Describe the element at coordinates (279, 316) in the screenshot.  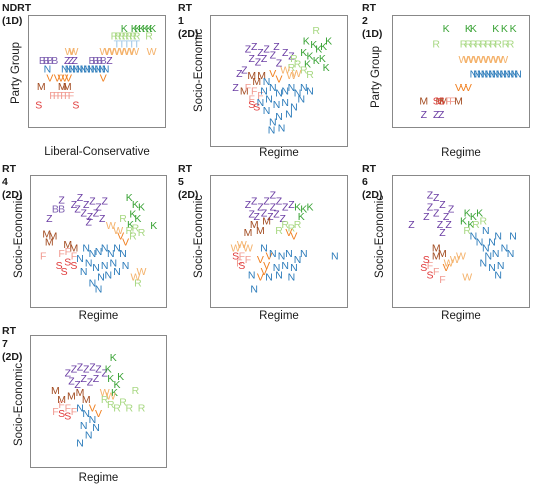
I see `x-axis-label: Regime` at that location.